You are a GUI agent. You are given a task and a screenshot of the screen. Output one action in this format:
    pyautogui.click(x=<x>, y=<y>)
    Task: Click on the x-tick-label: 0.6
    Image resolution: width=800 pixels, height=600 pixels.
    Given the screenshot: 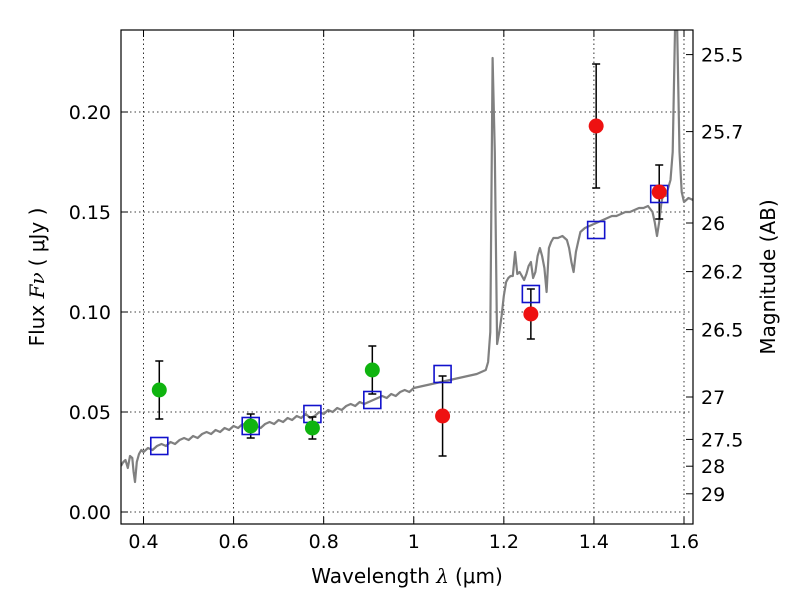 What is the action you would take?
    pyautogui.click(x=233, y=542)
    